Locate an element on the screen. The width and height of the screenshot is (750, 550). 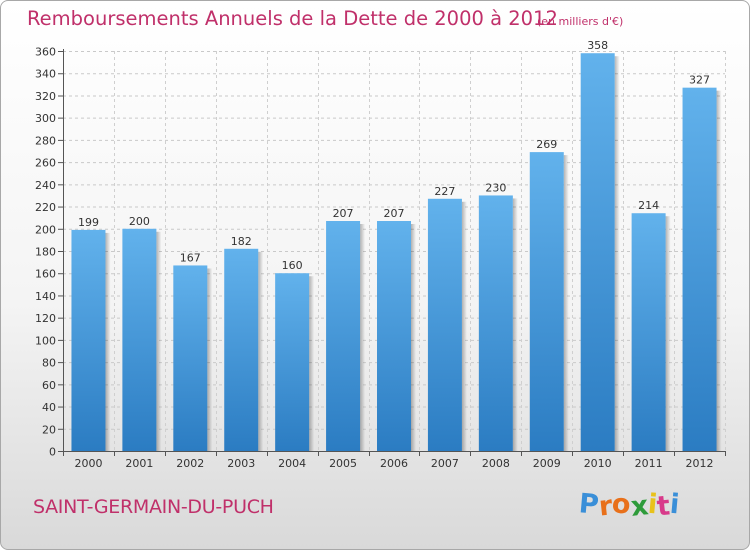
x-tick-label: 2007 is located at coordinates (445, 463).